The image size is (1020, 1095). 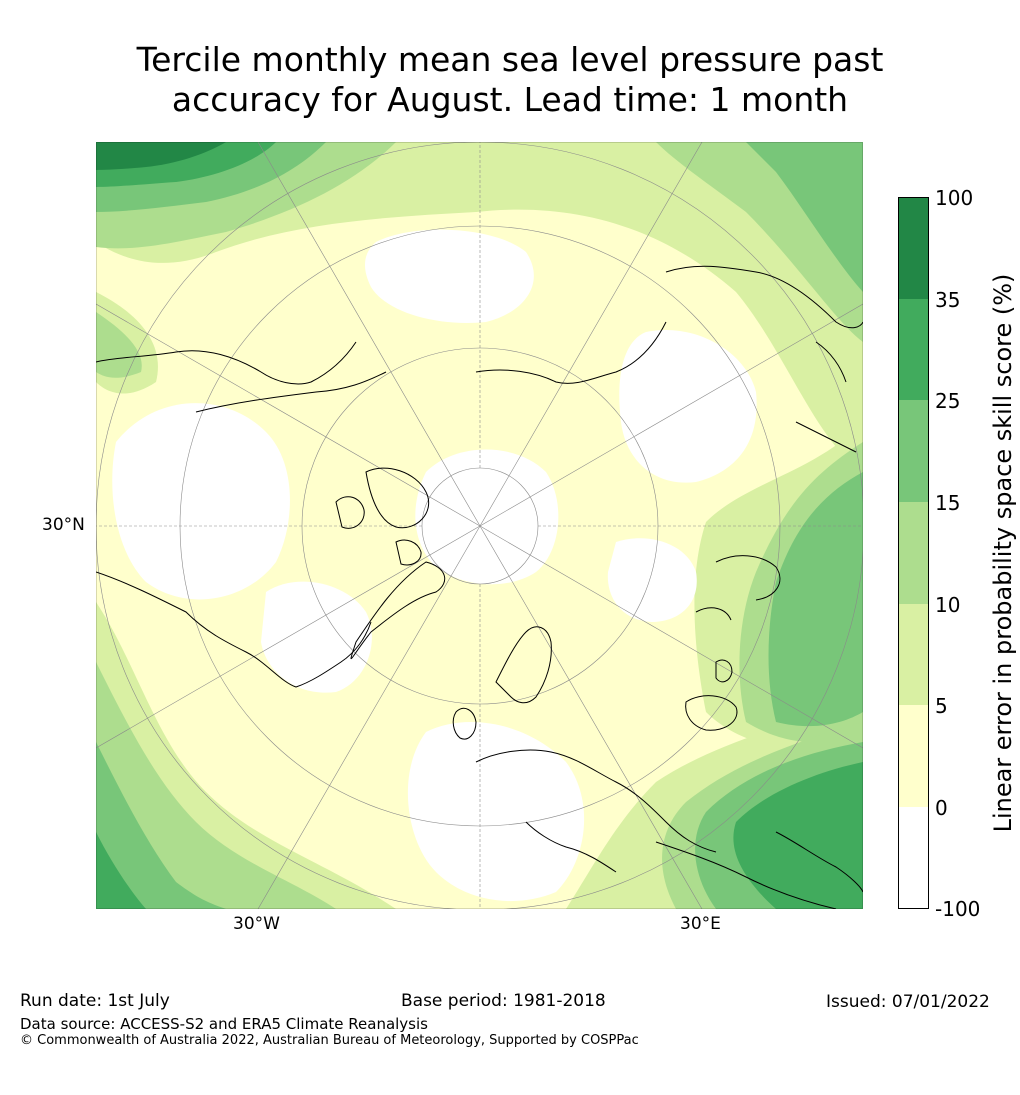 I want to click on lon-label-30w: 30°W, so click(x=256, y=924).